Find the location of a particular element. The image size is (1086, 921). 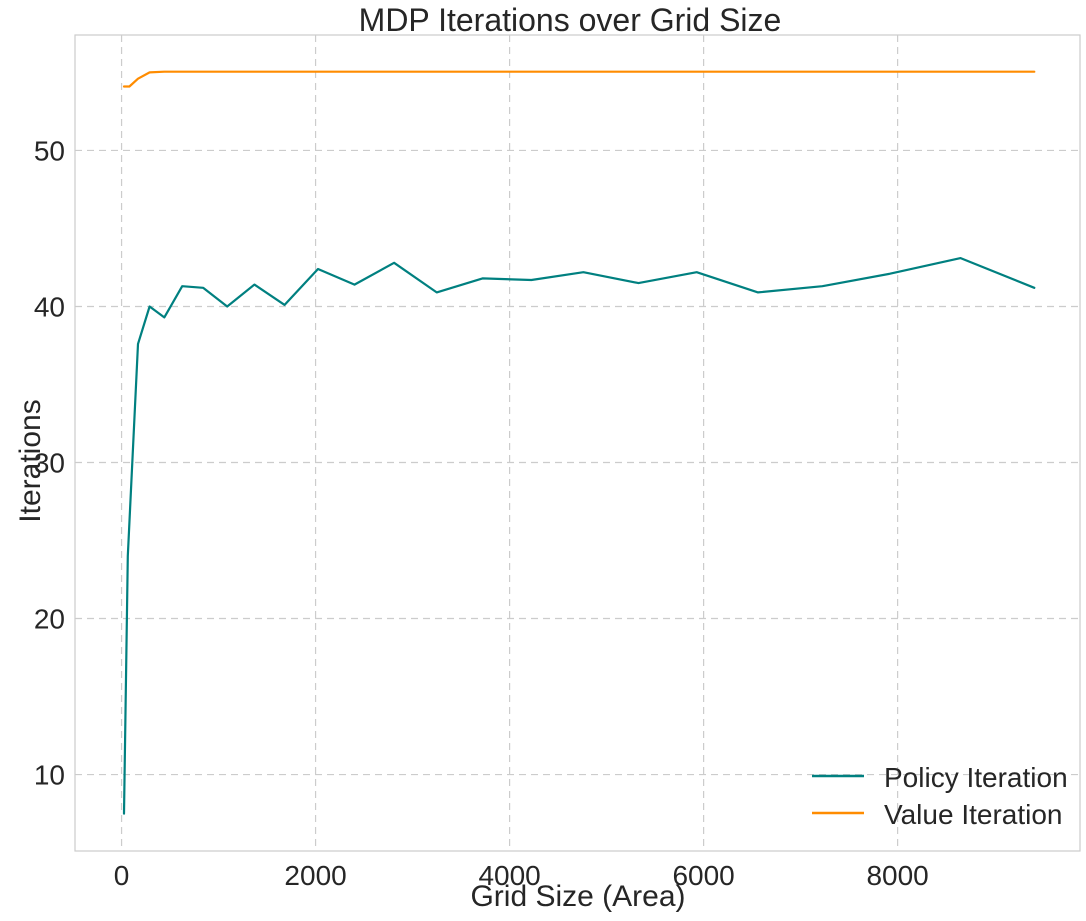

chart-title: MDP Iterations over Grid Size is located at coordinates (570, 20).